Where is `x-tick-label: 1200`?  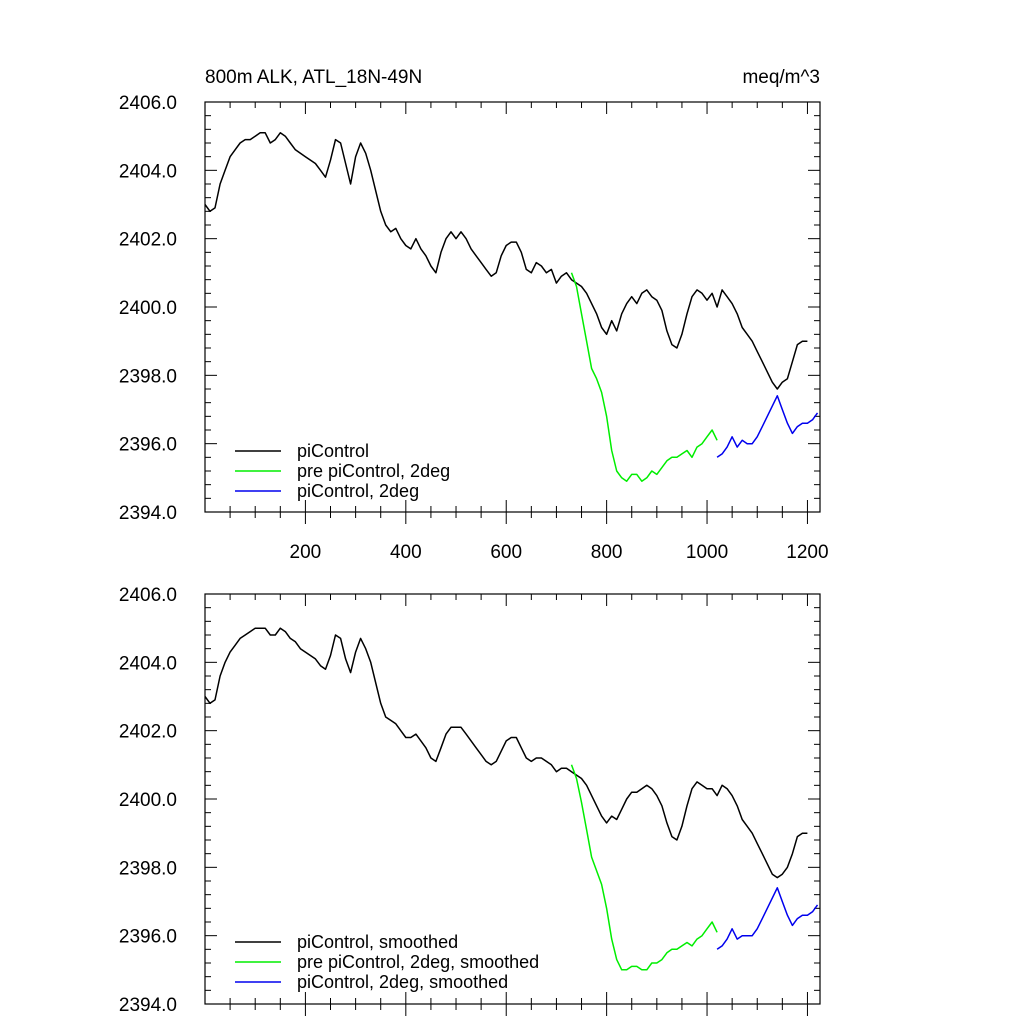
x-tick-label: 1200 is located at coordinates (807, 552).